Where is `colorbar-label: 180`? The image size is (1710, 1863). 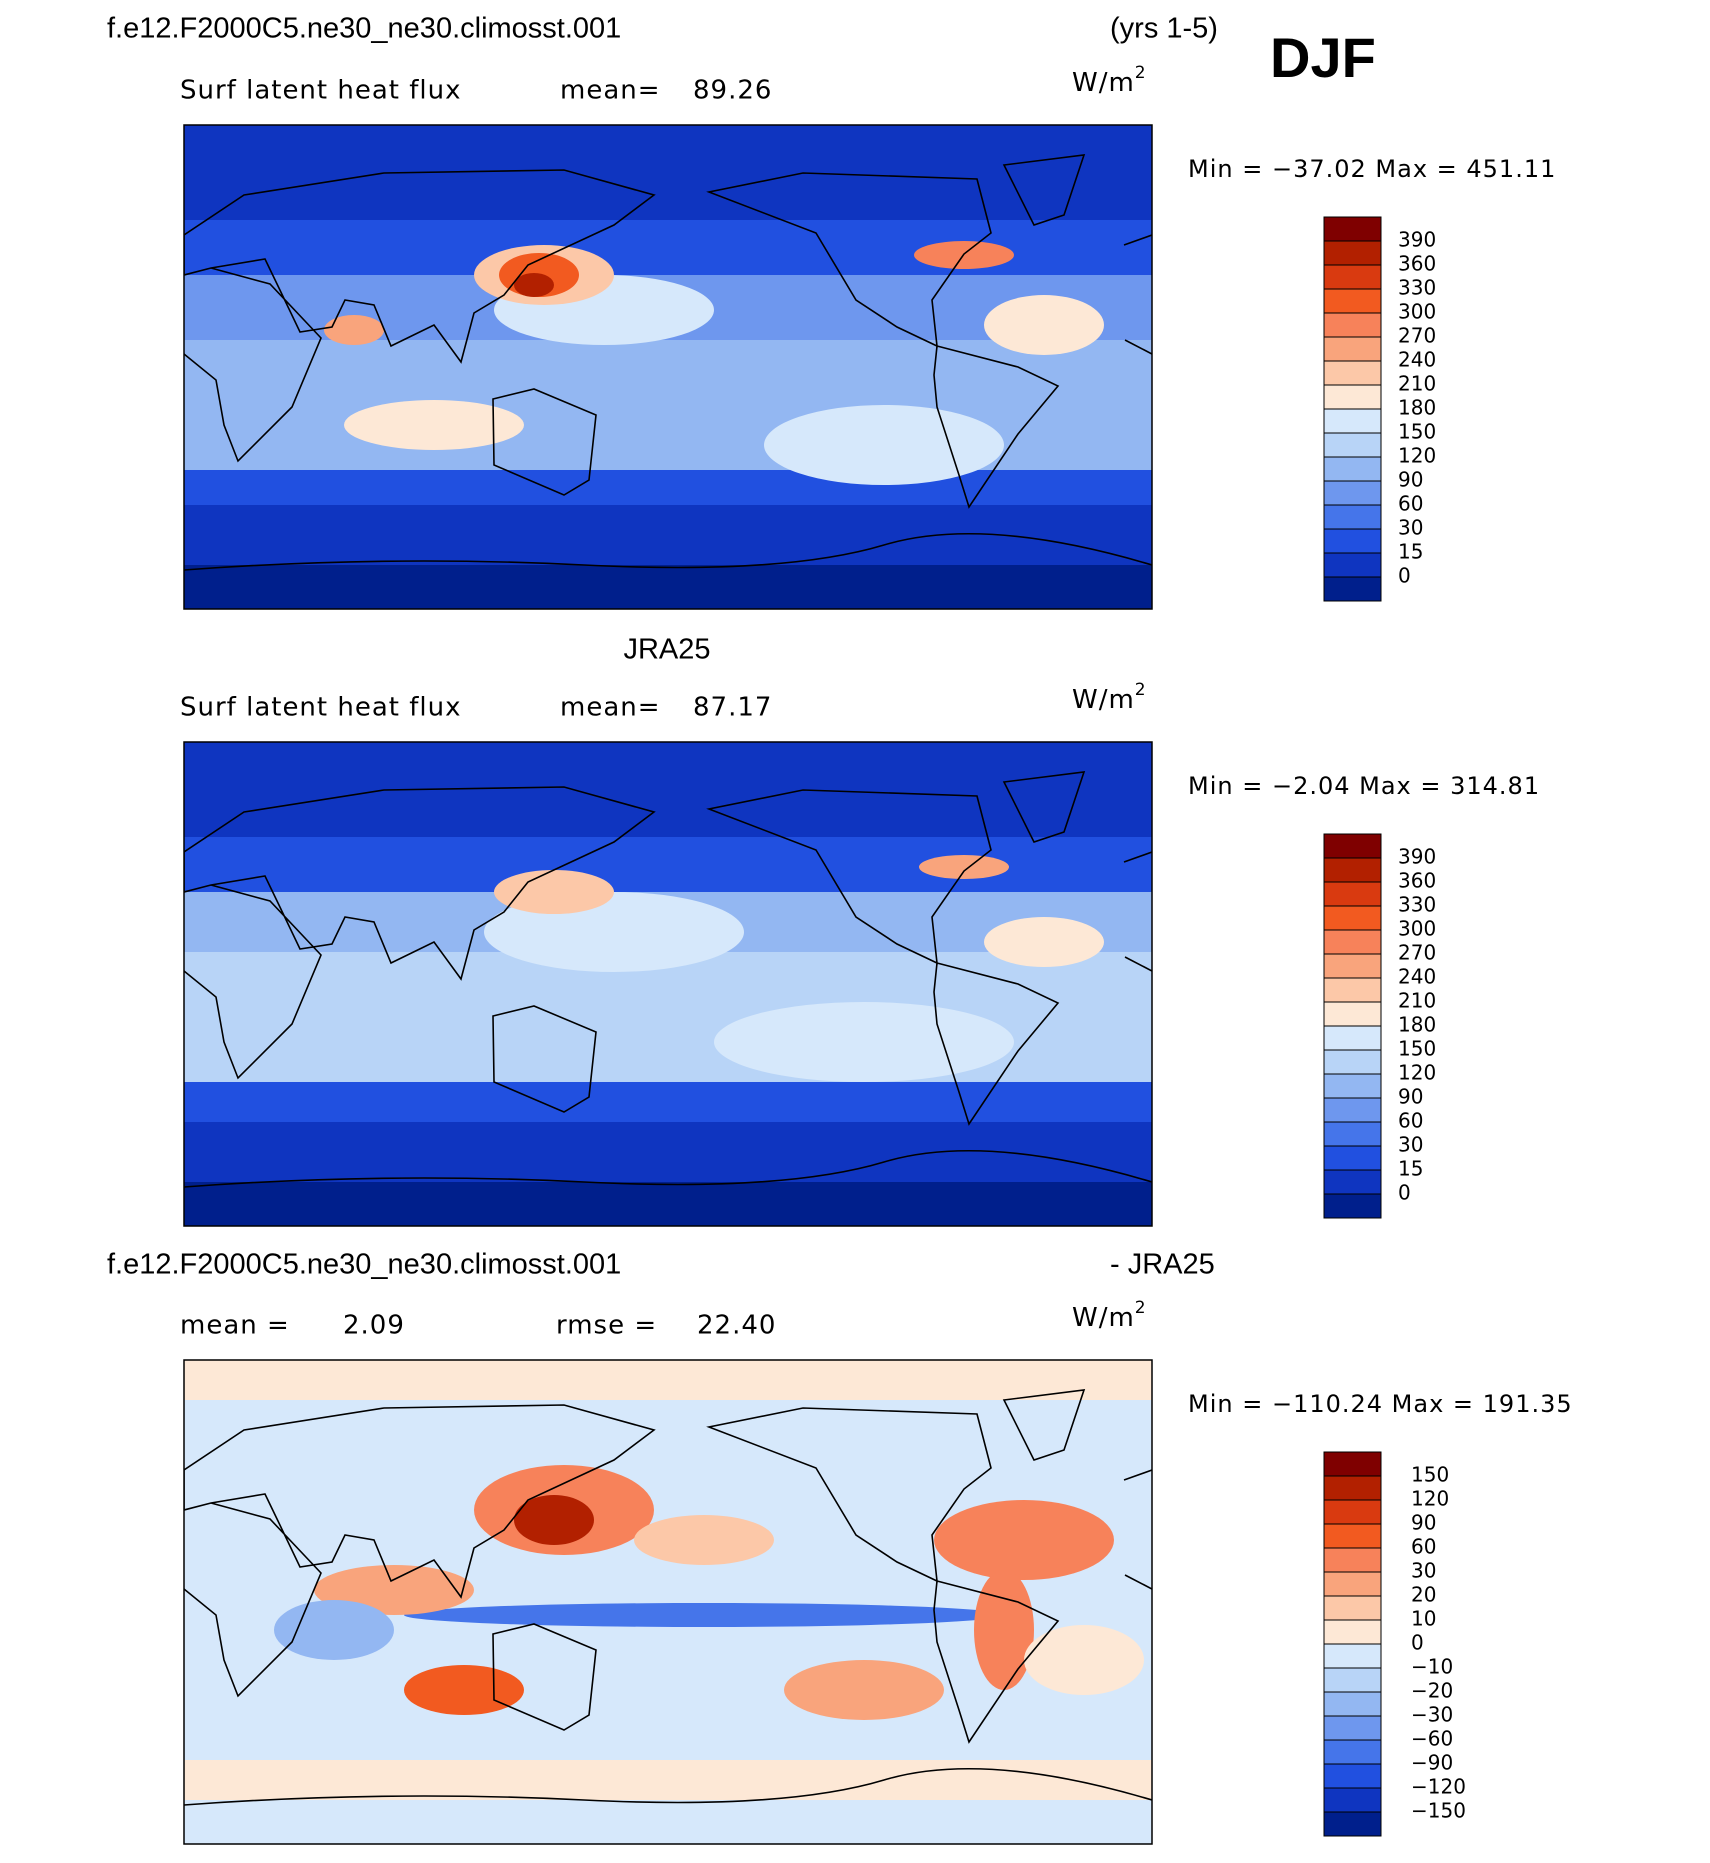
colorbar-label: 180 is located at coordinates (1417, 1025).